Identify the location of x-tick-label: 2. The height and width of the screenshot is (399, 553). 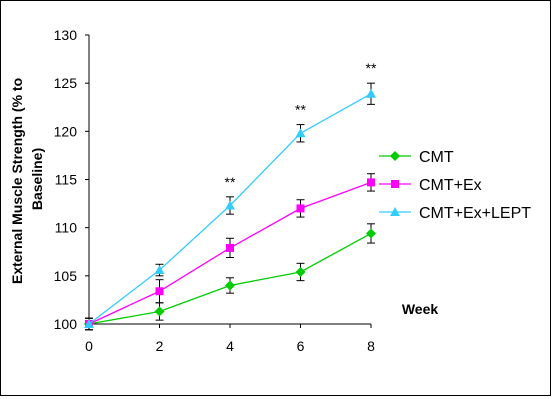
(160, 346).